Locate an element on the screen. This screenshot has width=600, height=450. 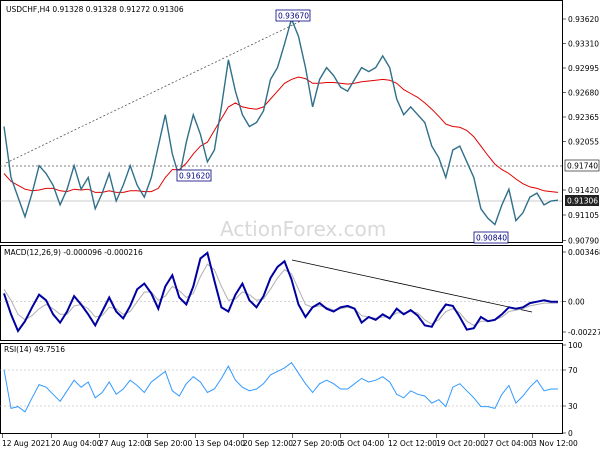
xtick-label: 20 Aug 04:00 is located at coordinates (76, 443).